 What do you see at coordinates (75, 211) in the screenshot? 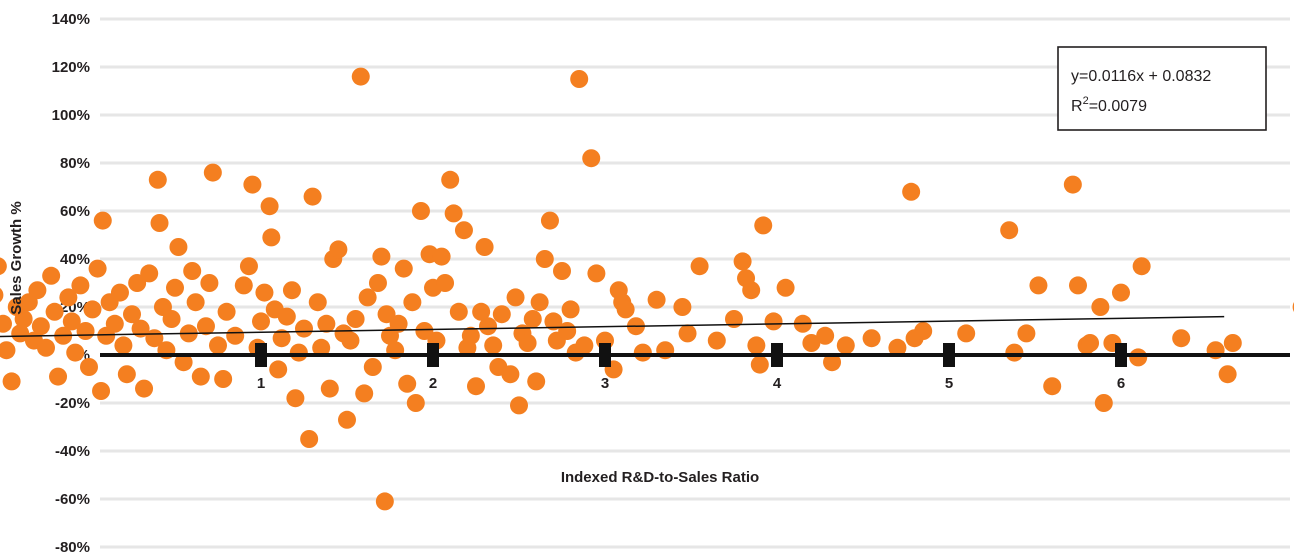
I see `y-tick-label: 60%` at bounding box center [75, 211].